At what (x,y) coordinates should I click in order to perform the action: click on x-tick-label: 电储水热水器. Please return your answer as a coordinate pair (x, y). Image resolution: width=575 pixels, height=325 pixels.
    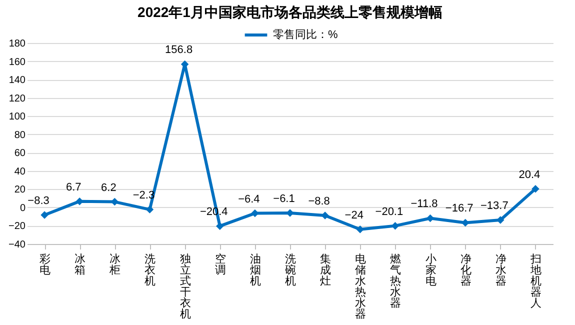
    Looking at the image, I should click on (360, 286).